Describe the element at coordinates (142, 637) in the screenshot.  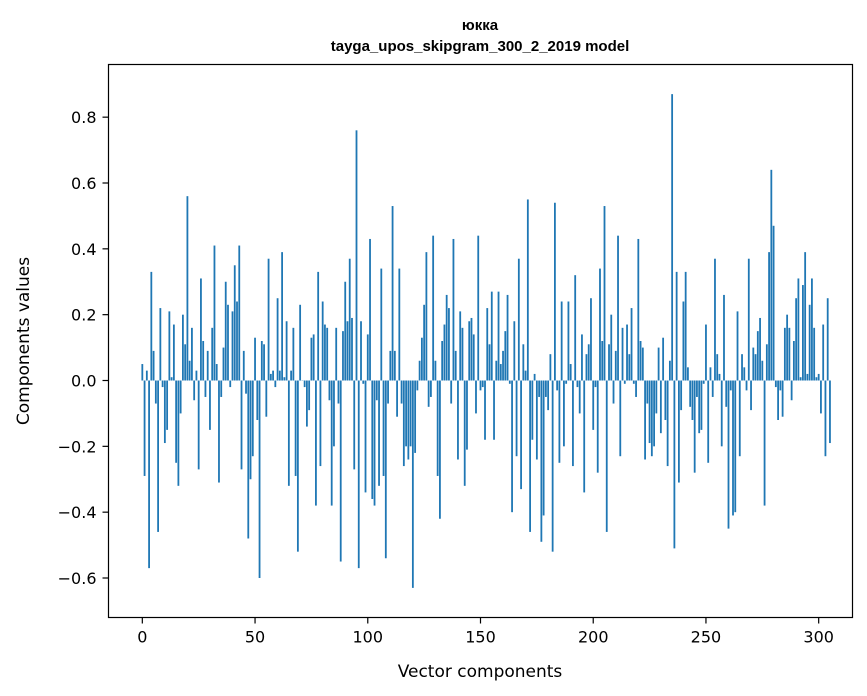
I see `x-tick-label: 0` at that location.